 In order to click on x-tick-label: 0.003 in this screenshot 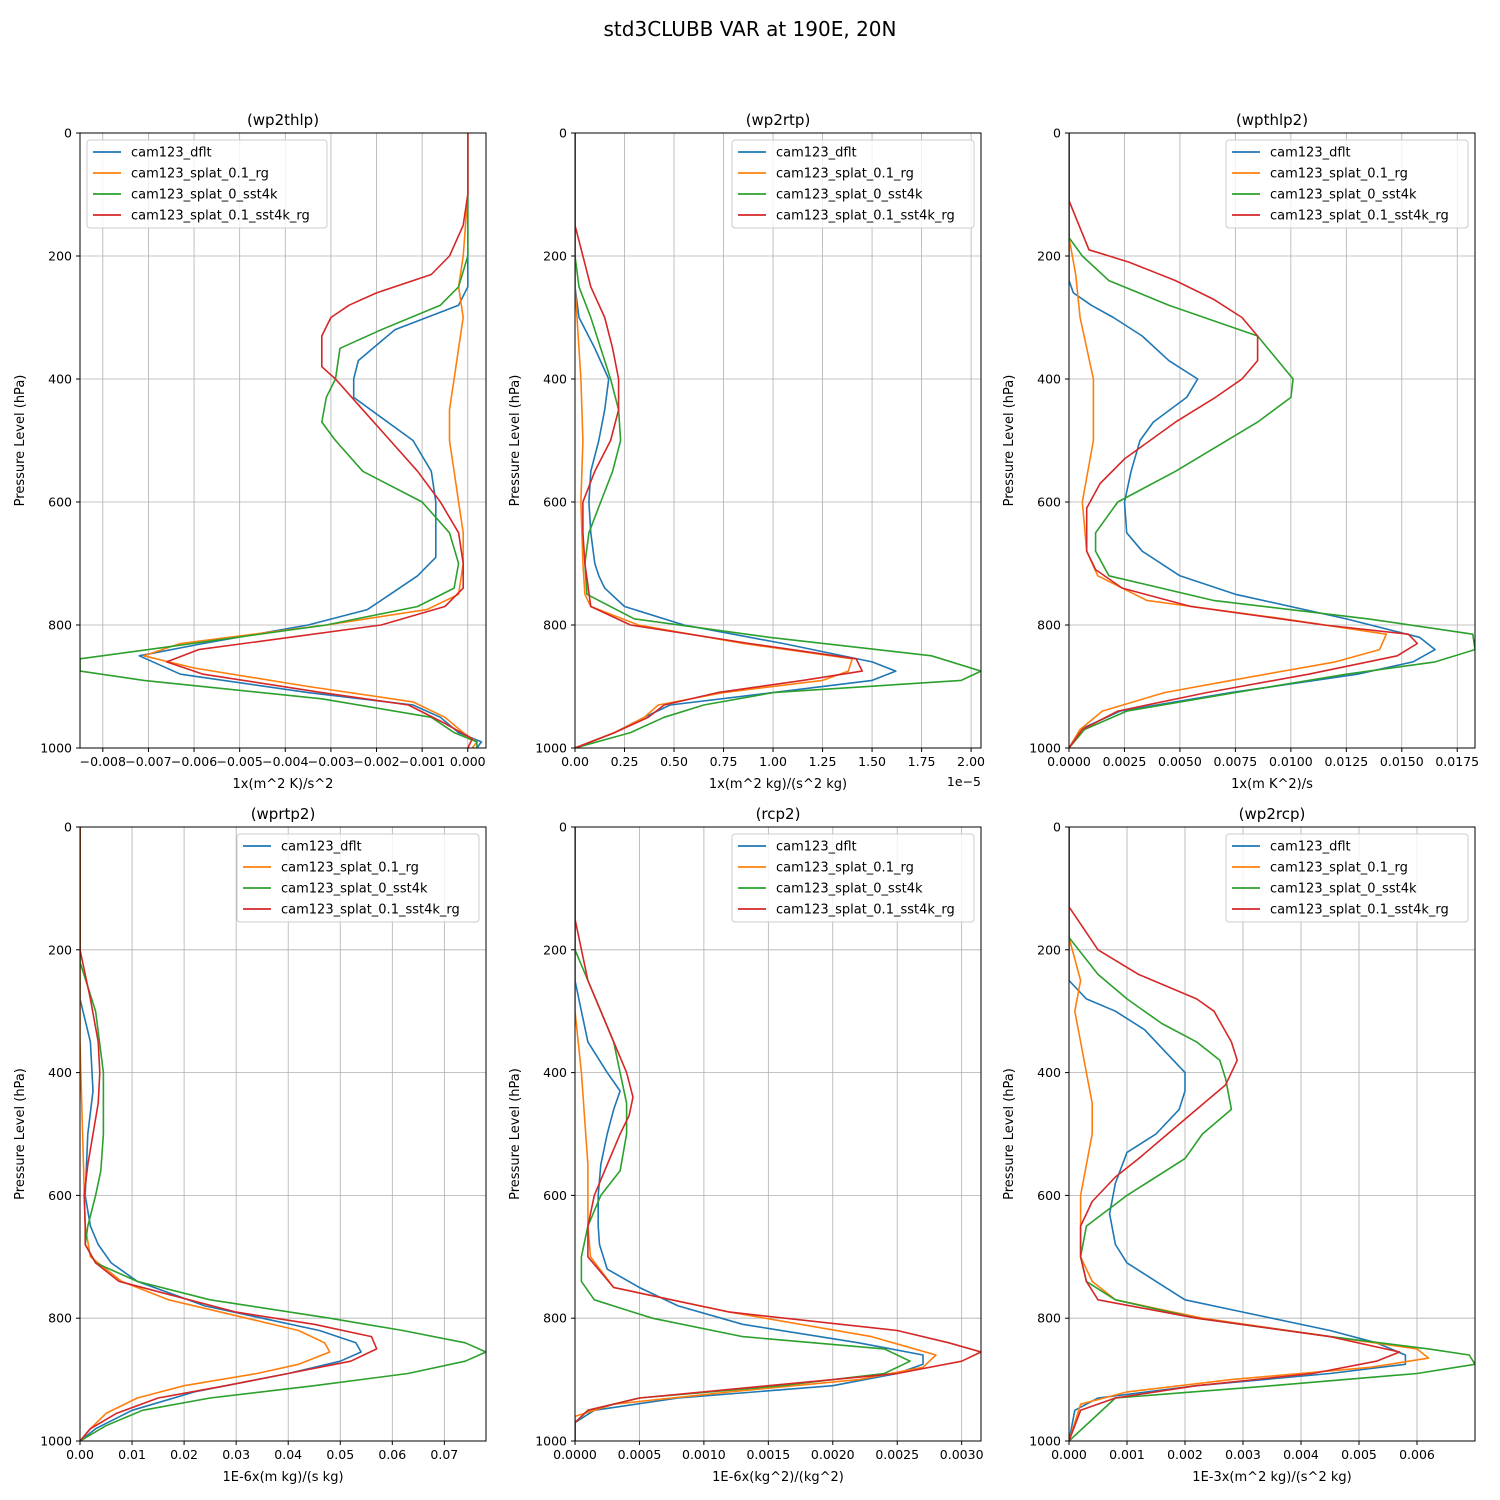, I will do `click(1243, 1454)`.